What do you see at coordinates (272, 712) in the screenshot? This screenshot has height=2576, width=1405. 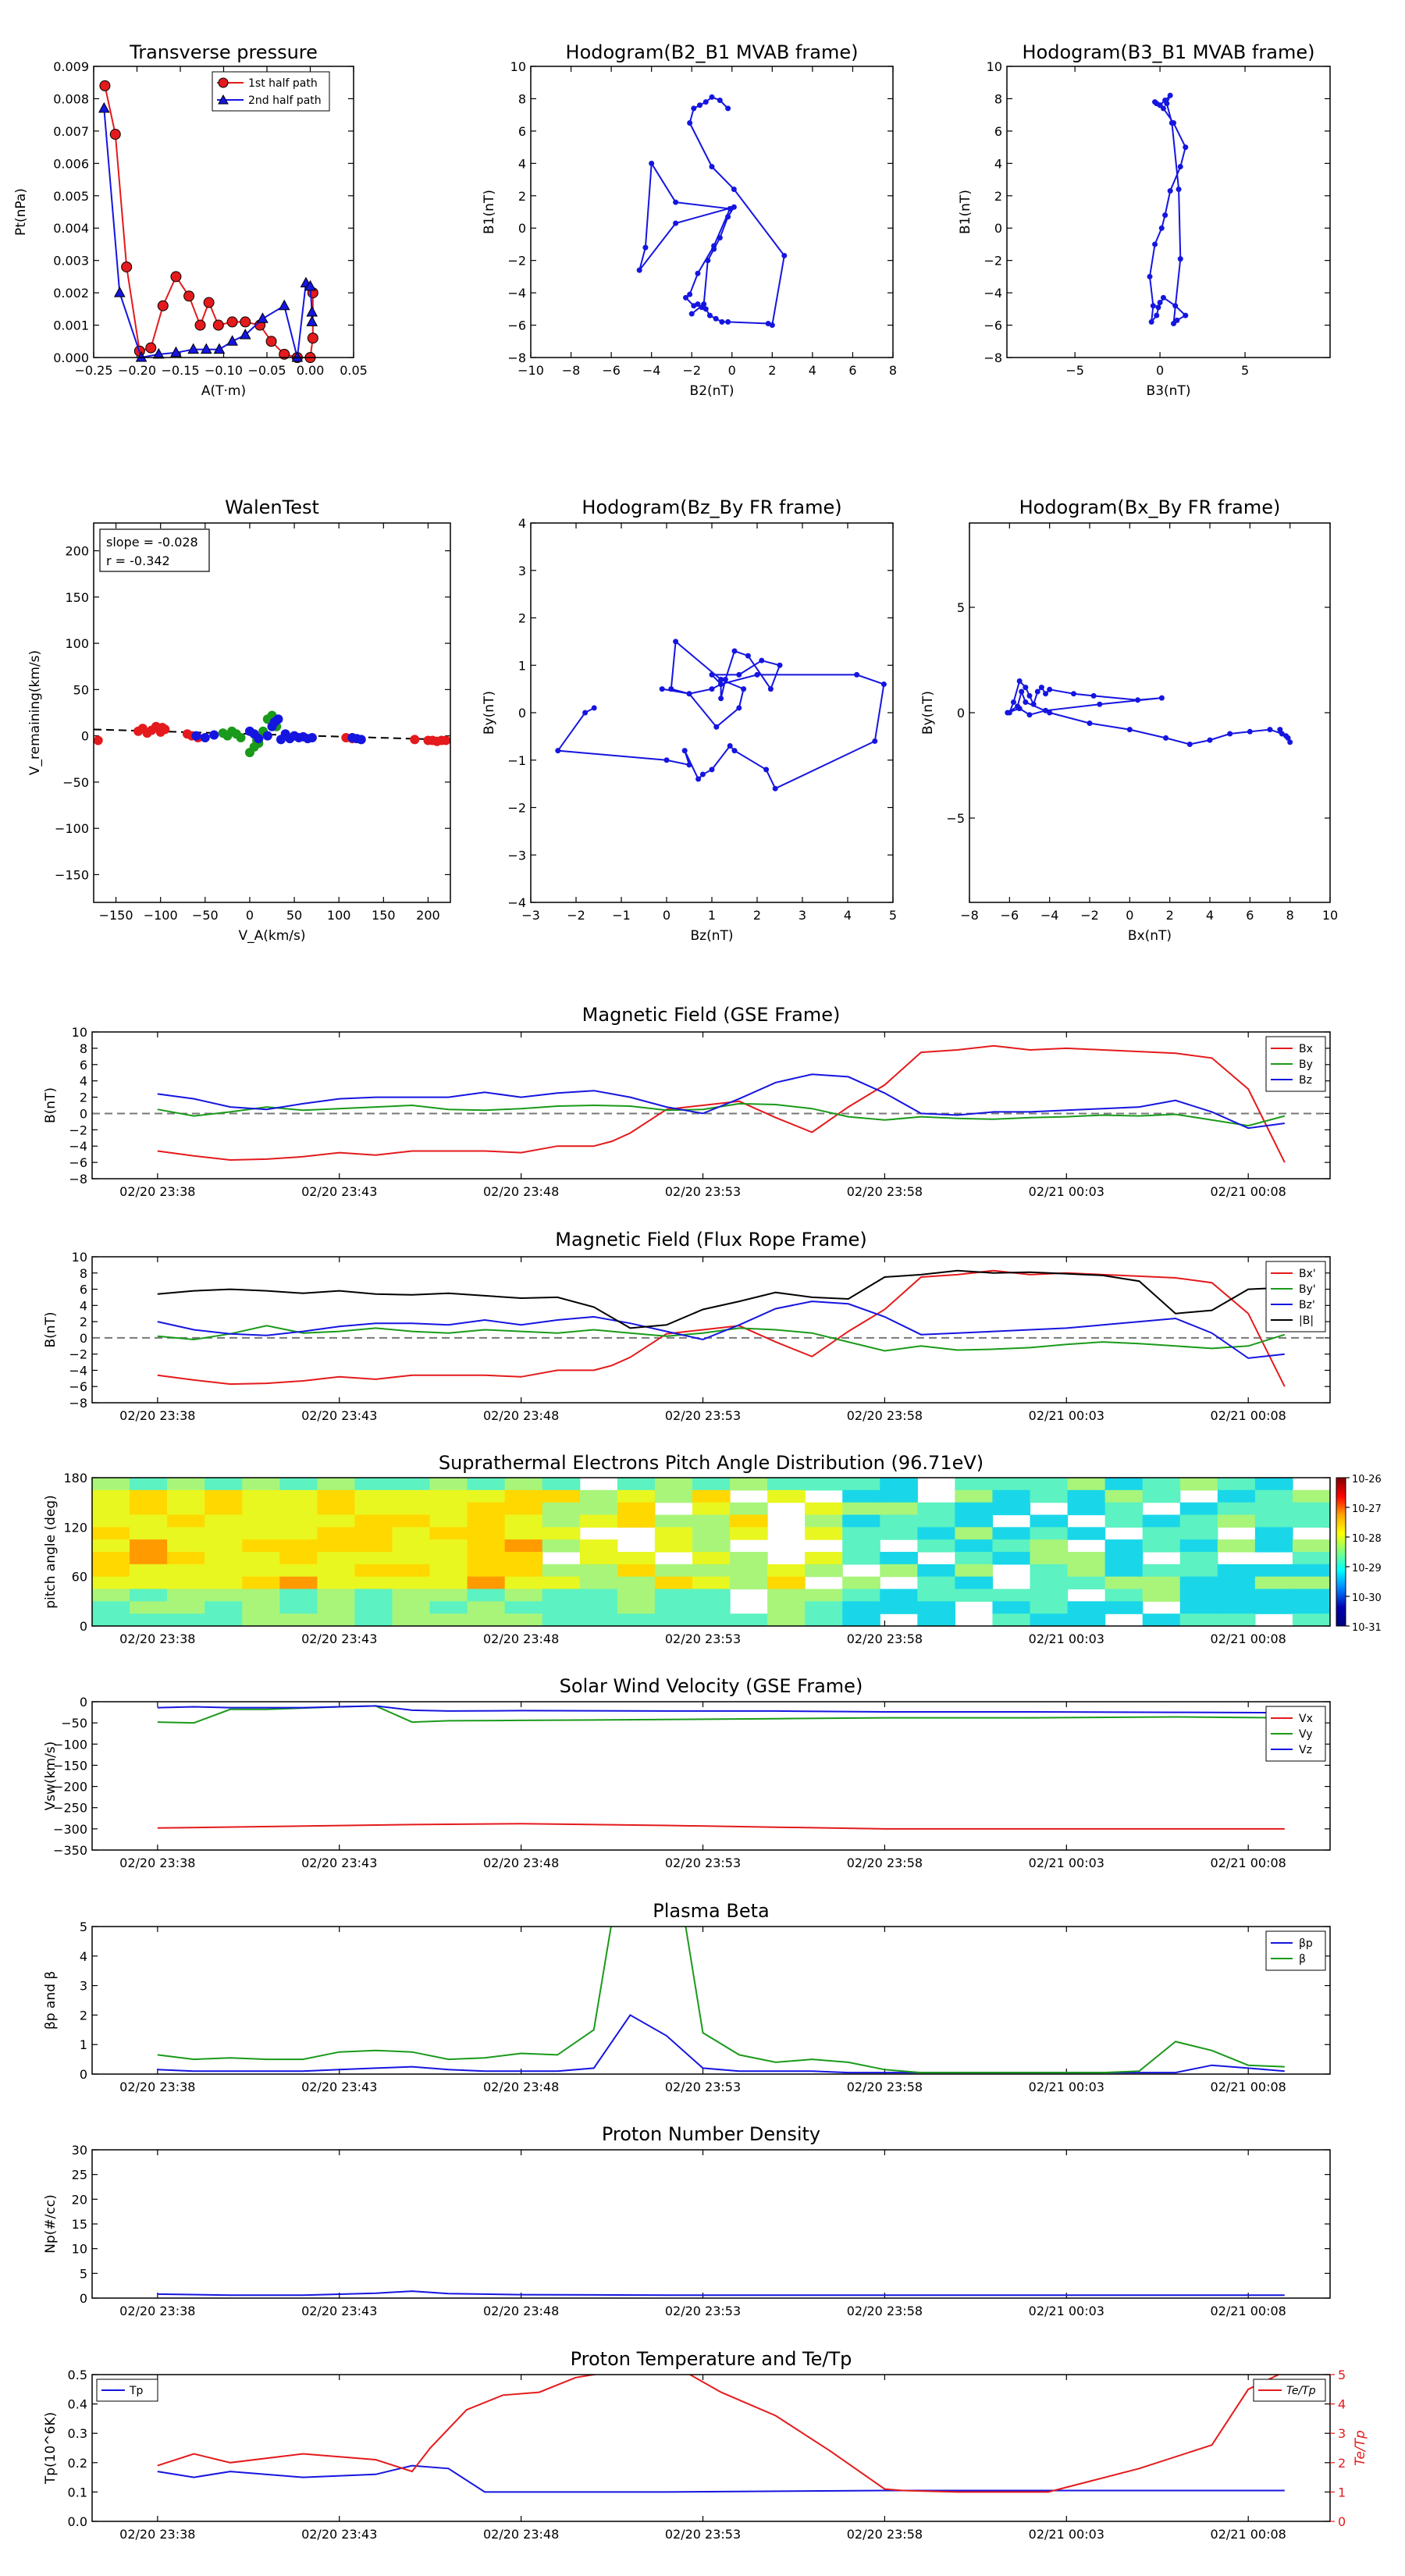 I see `walen-plot-frame` at bounding box center [272, 712].